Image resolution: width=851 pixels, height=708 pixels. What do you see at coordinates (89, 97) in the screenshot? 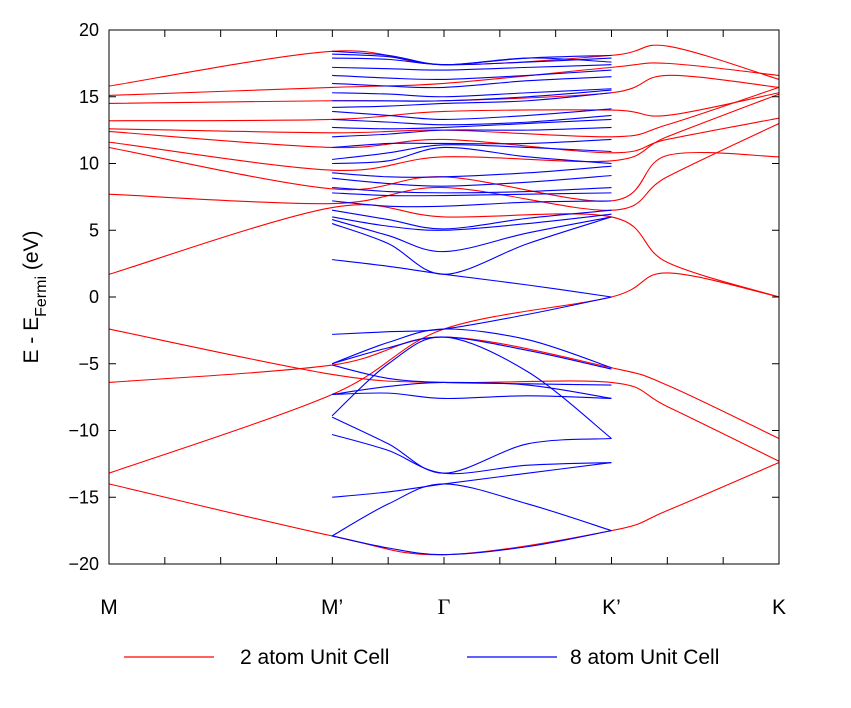
I see `y-tick-label: 15` at bounding box center [89, 97].